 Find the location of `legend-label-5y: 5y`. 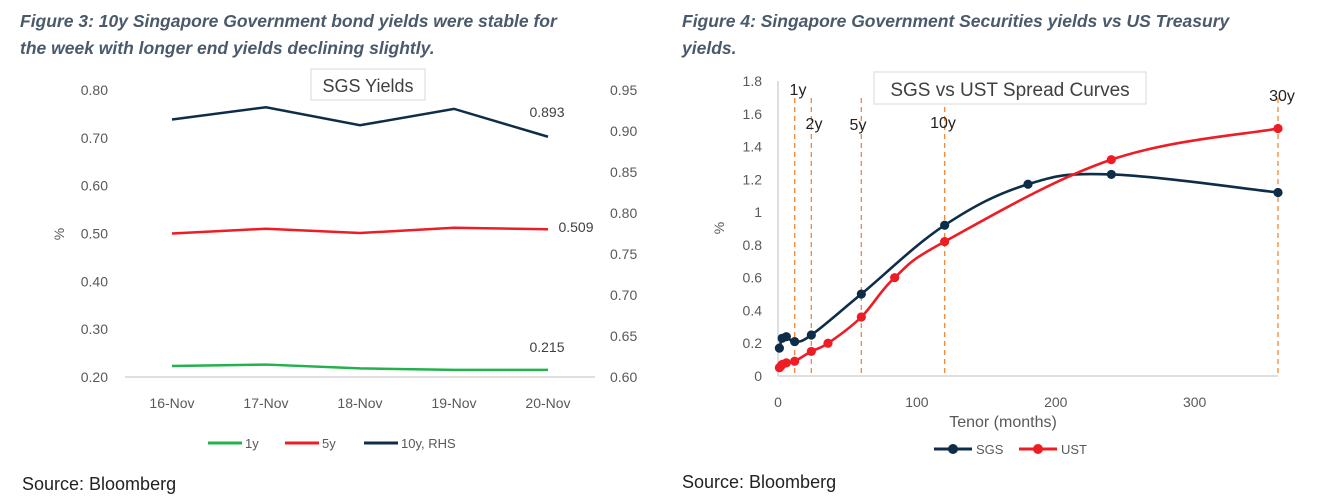

legend-label-5y: 5y is located at coordinates (329, 443).